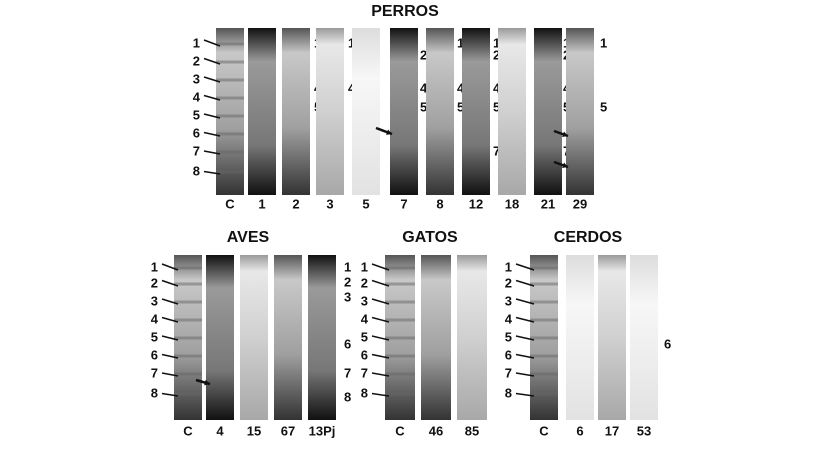 This screenshot has width=825, height=450. What do you see at coordinates (439, 203) in the screenshot?
I see `lane-label: 8` at bounding box center [439, 203].